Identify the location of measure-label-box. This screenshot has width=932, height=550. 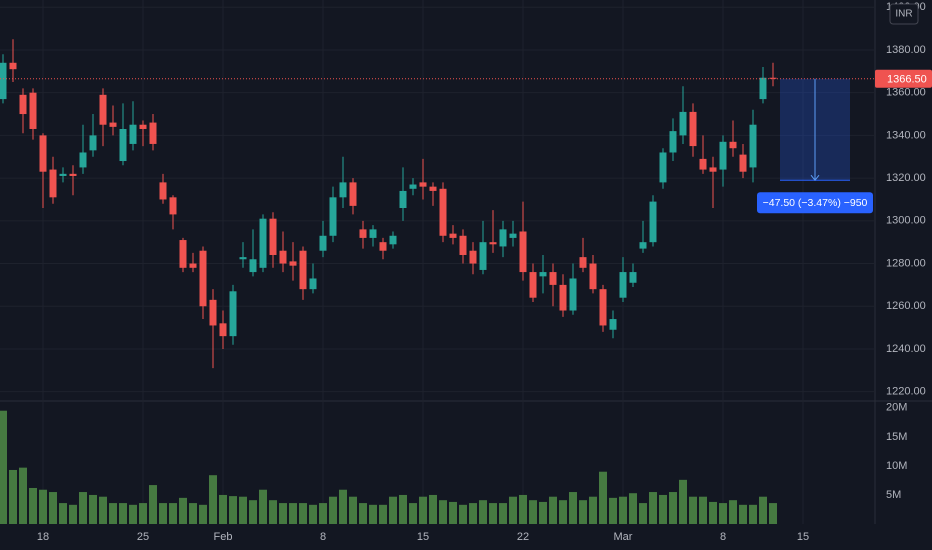
(815, 203).